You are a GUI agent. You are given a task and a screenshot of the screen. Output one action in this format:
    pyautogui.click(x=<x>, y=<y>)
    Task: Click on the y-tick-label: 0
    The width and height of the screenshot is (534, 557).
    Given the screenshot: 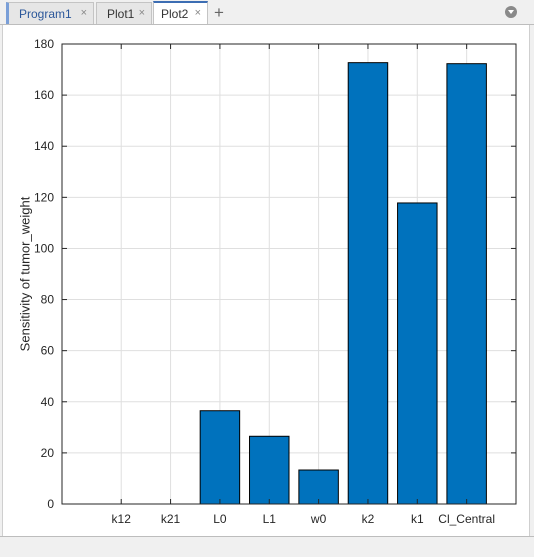 What is the action you would take?
    pyautogui.click(x=50, y=504)
    